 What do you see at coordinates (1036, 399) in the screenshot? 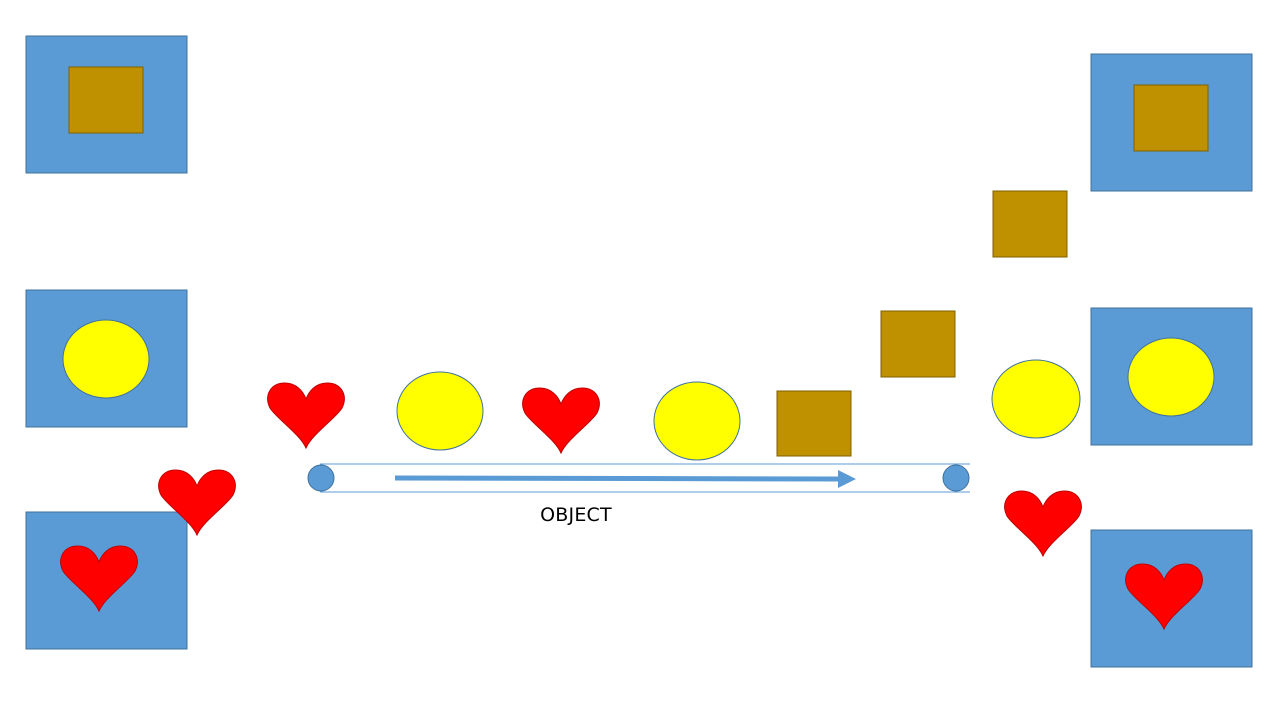
I see `ball-moving-right` at bounding box center [1036, 399].